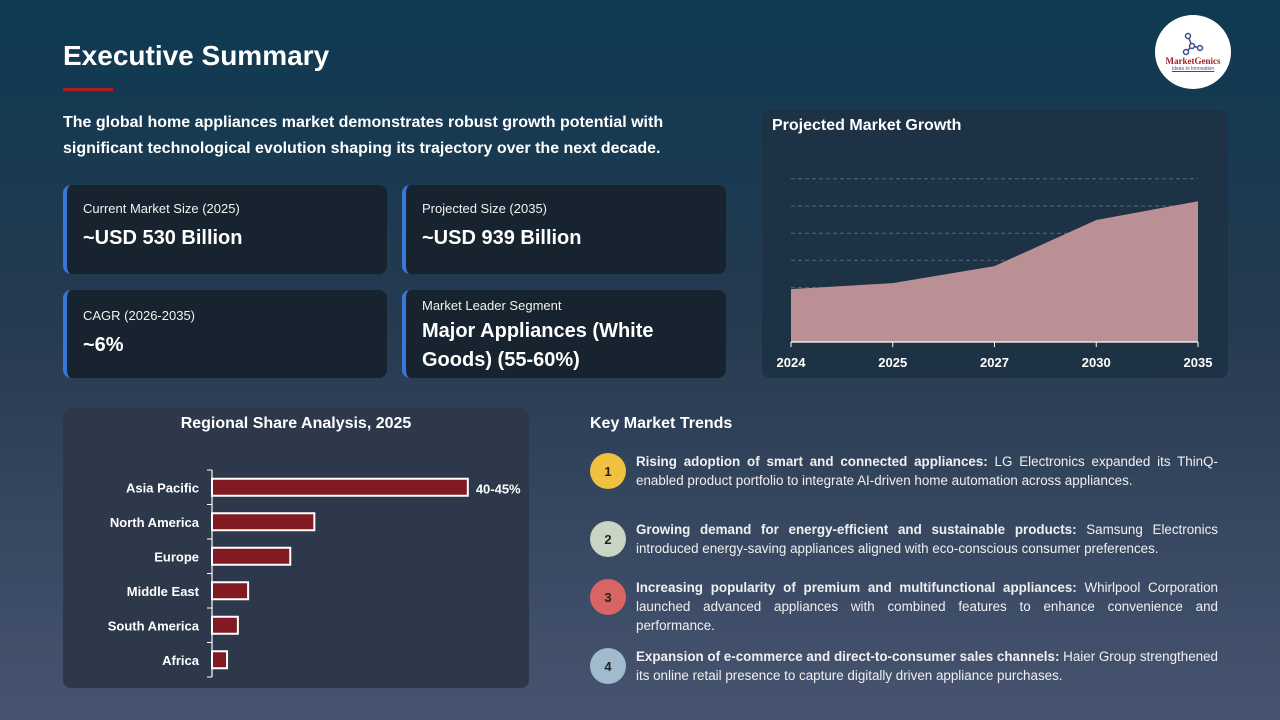 Image resolution: width=1280 pixels, height=720 pixels. What do you see at coordinates (161, 208) in the screenshot?
I see `card-label: Current Market Size (2025)` at bounding box center [161, 208].